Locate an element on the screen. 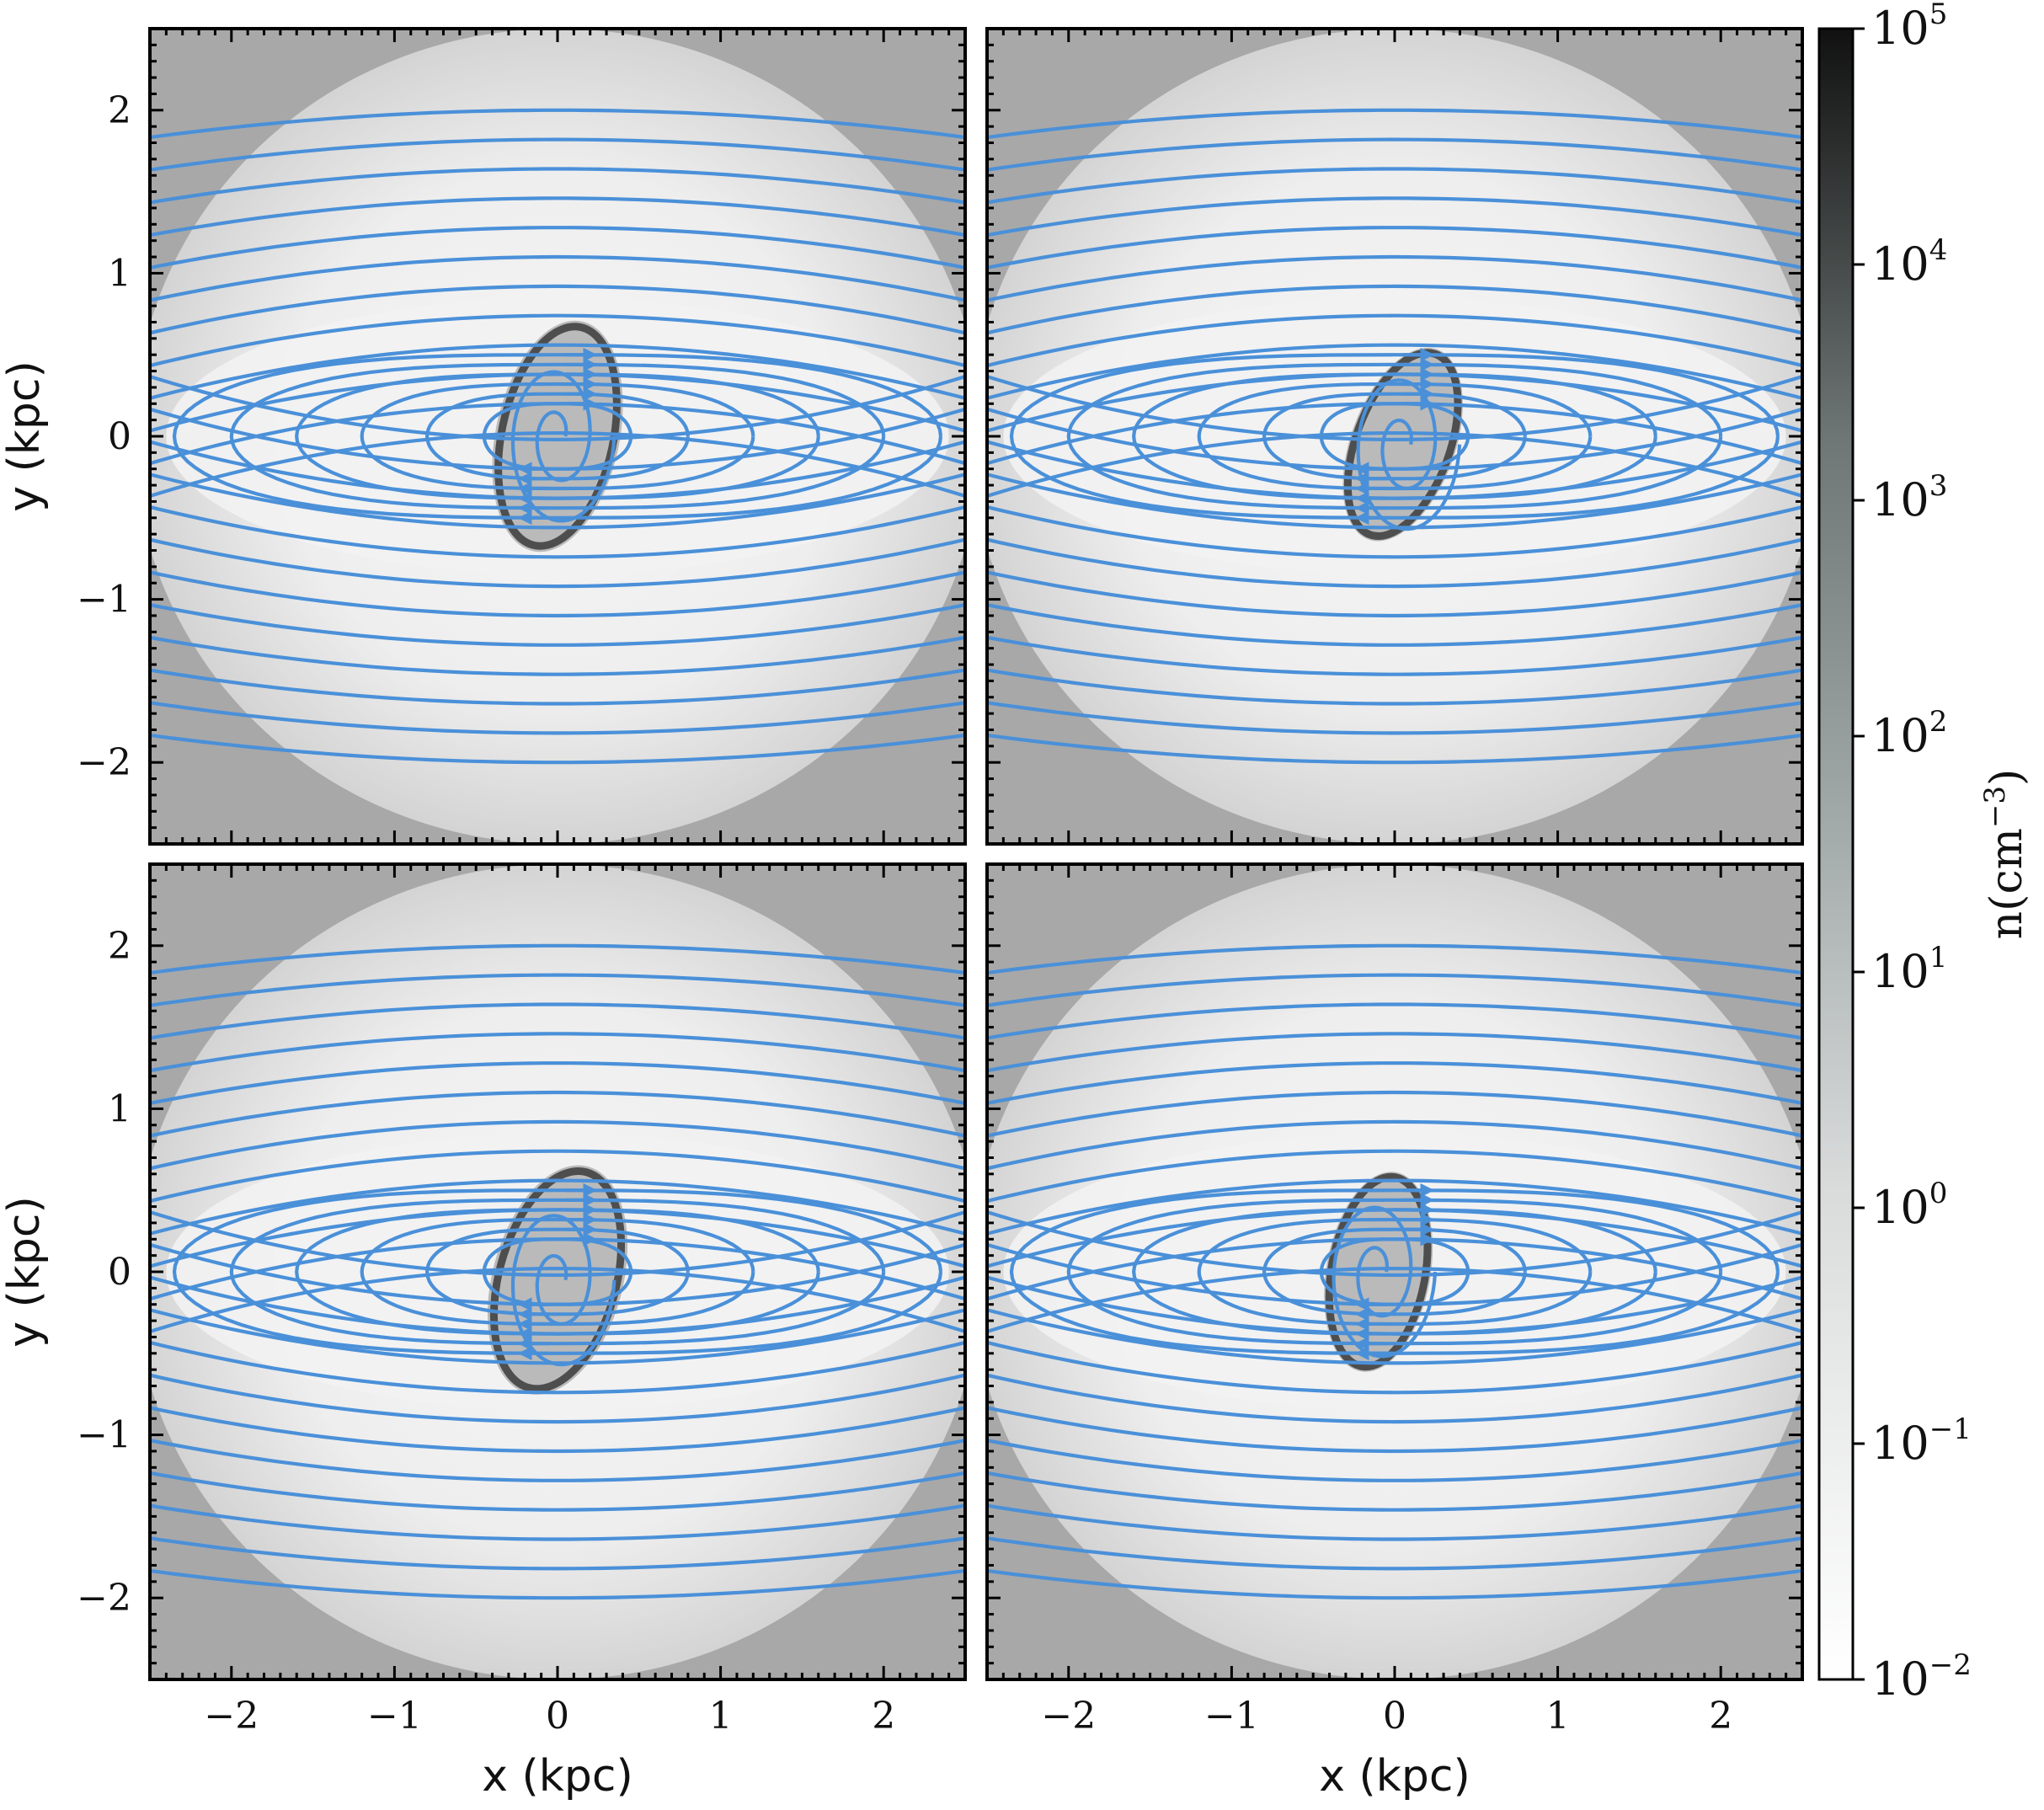 The width and height of the screenshot is (2044, 1810). colorbar-tick-label: 10⁻² is located at coordinates (1921, 1677).